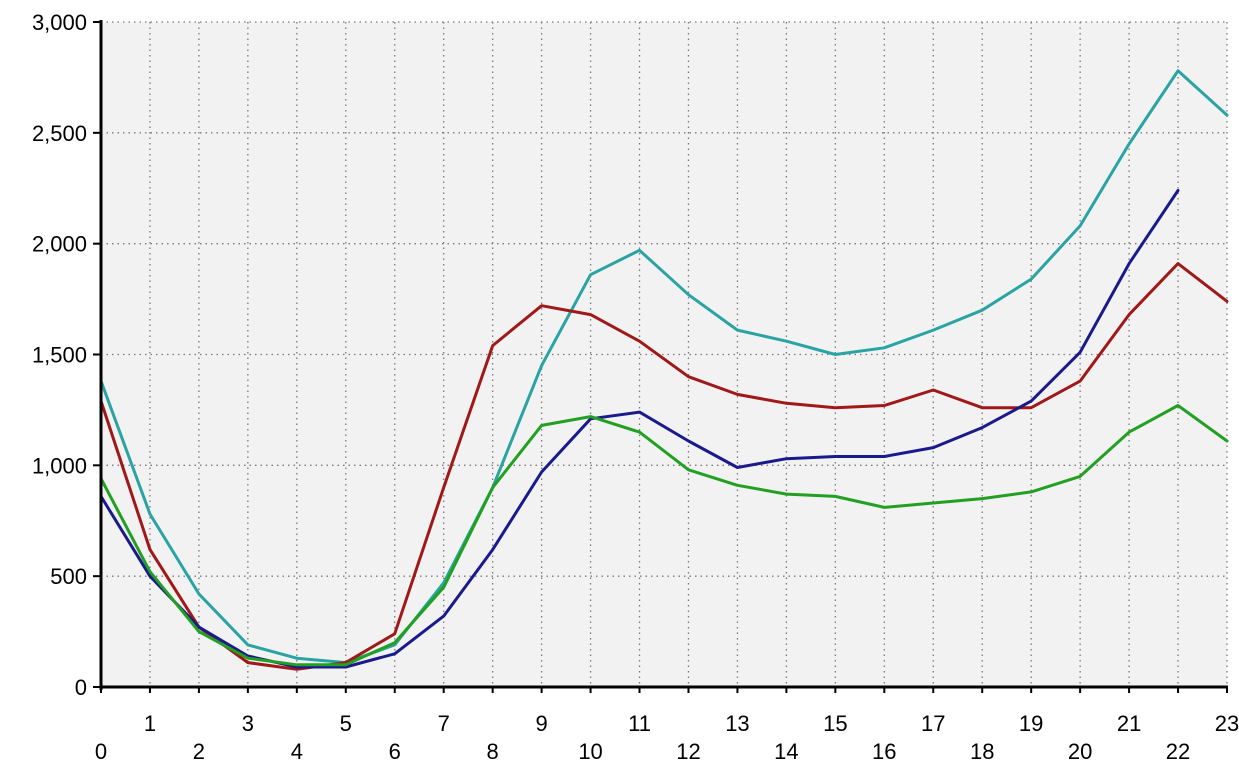 This screenshot has width=1239, height=765. Describe the element at coordinates (68, 576) in the screenshot. I see `y-tick-label: 500` at that location.